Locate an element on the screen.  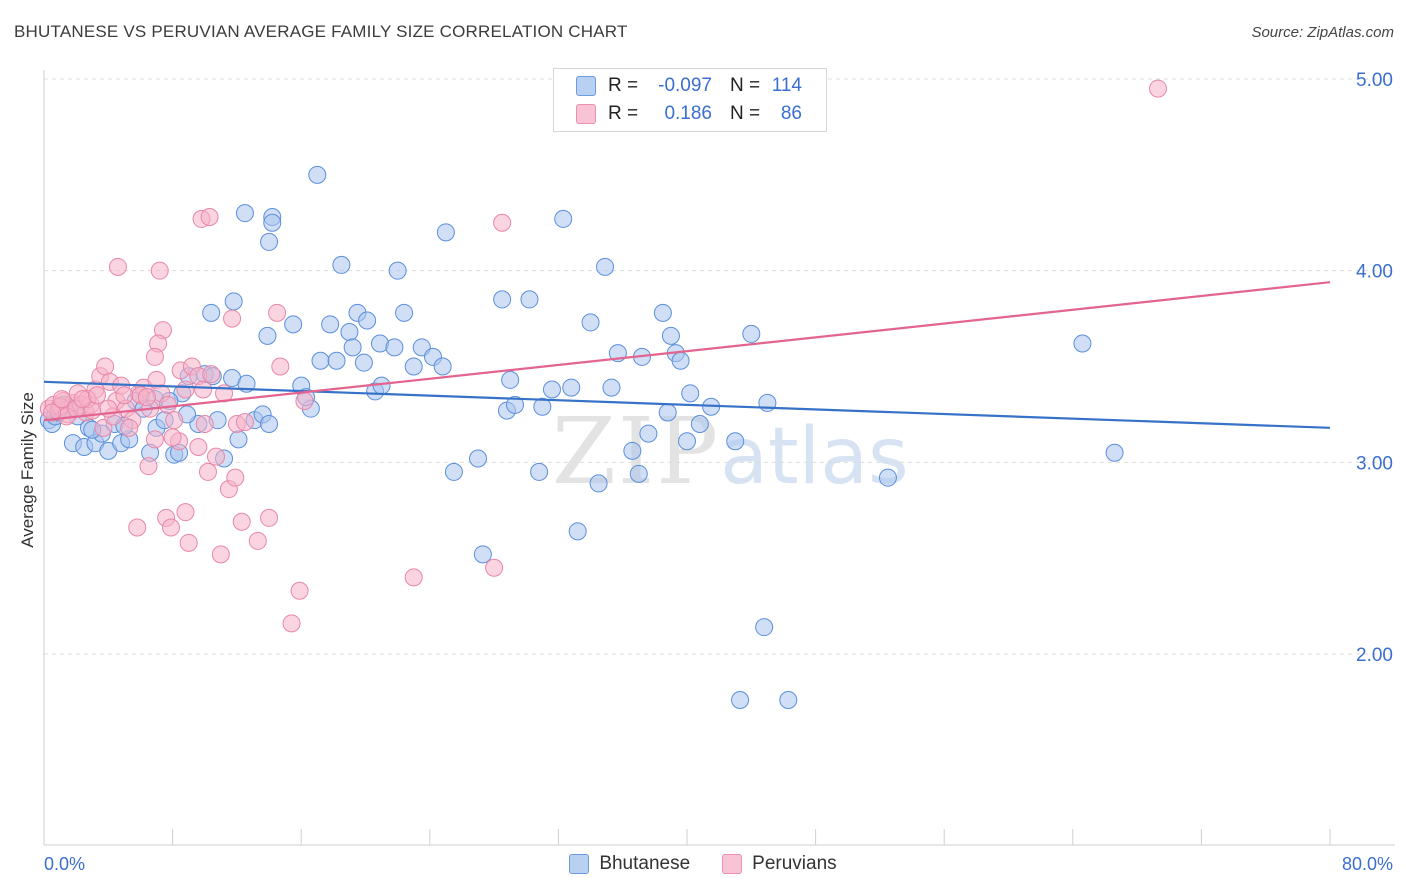
n-value: 114 is located at coordinates (786, 85).